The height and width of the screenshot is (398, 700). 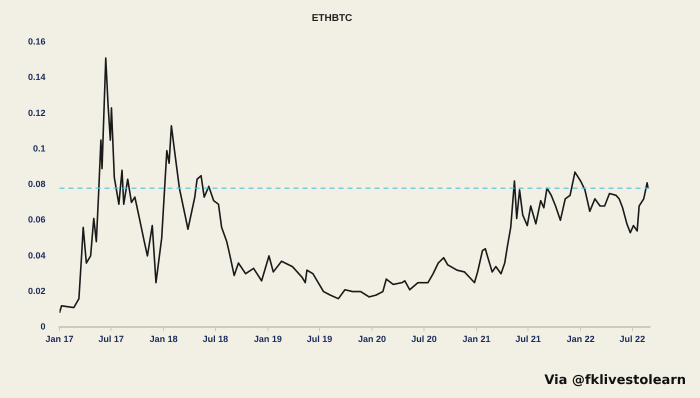 What do you see at coordinates (615, 380) in the screenshot?
I see `text: Via @fklivestolearn` at bounding box center [615, 380].